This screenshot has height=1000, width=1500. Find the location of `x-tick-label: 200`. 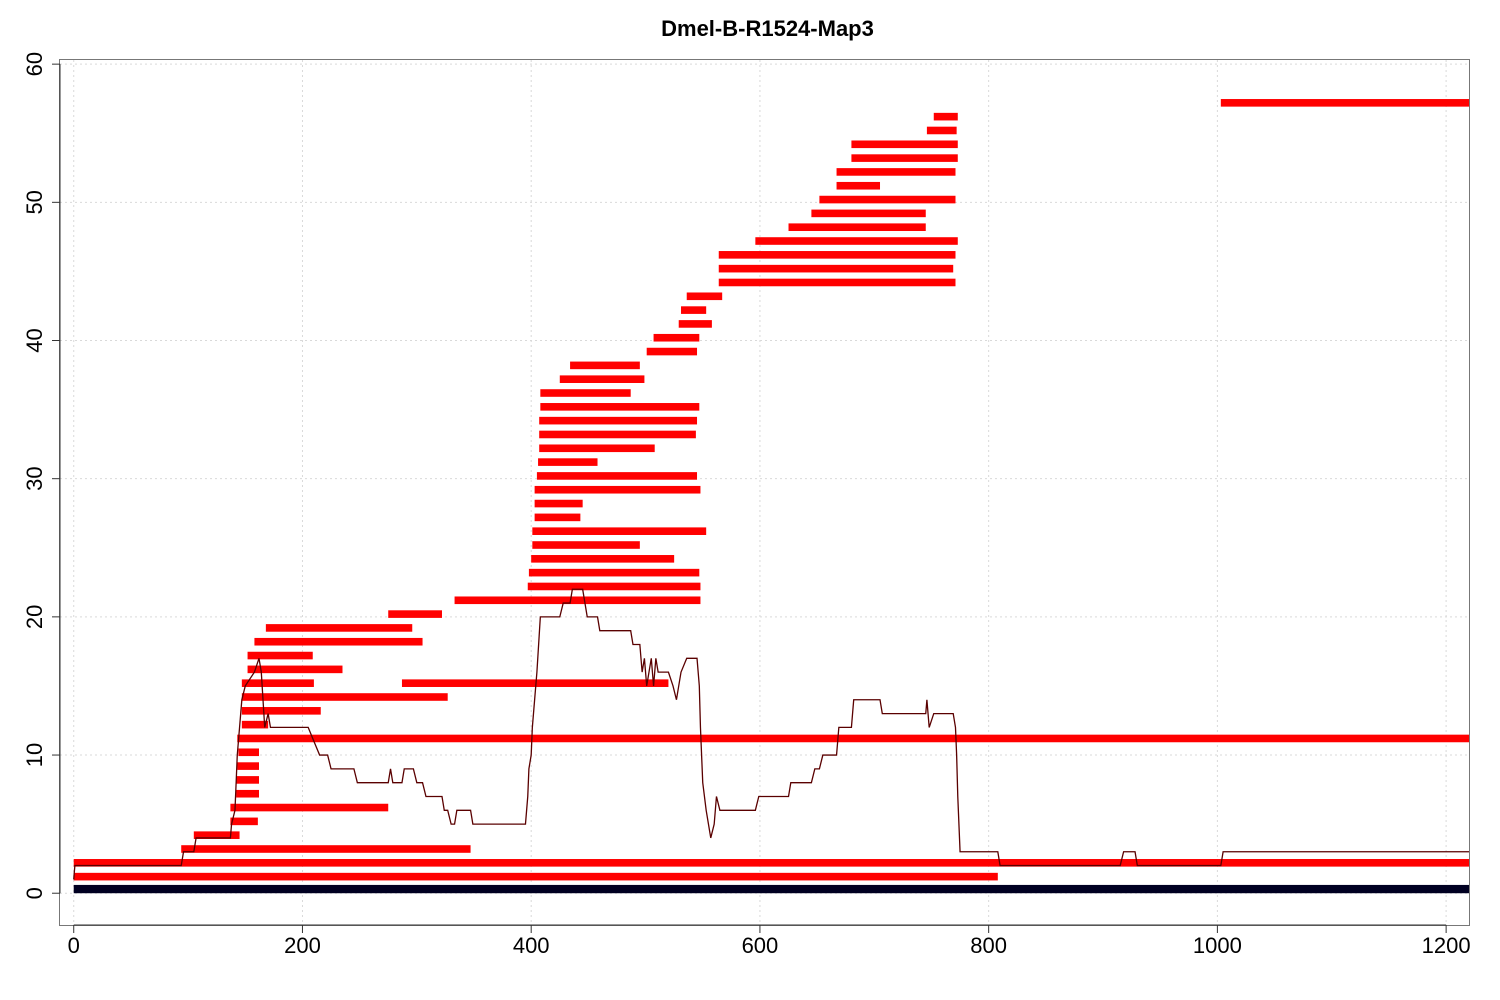

x-tick-label: 200 is located at coordinates (302, 945).